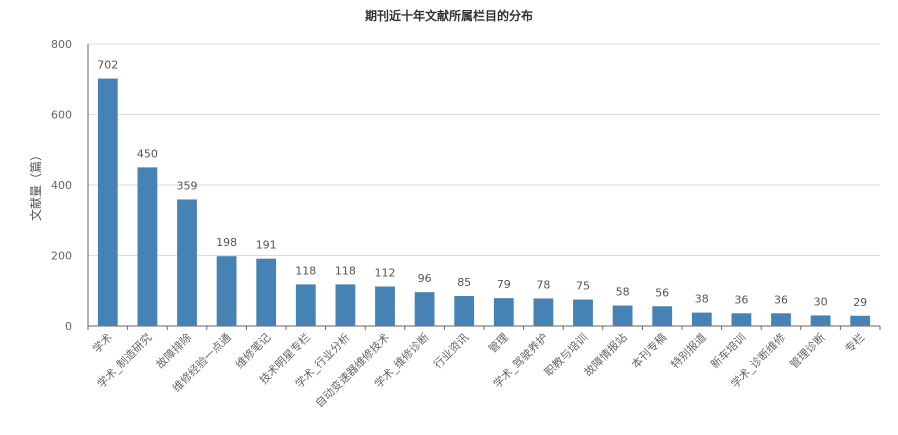 This screenshot has height=435, width=898. I want to click on x-tick-label: 专栏, so click(854, 342).